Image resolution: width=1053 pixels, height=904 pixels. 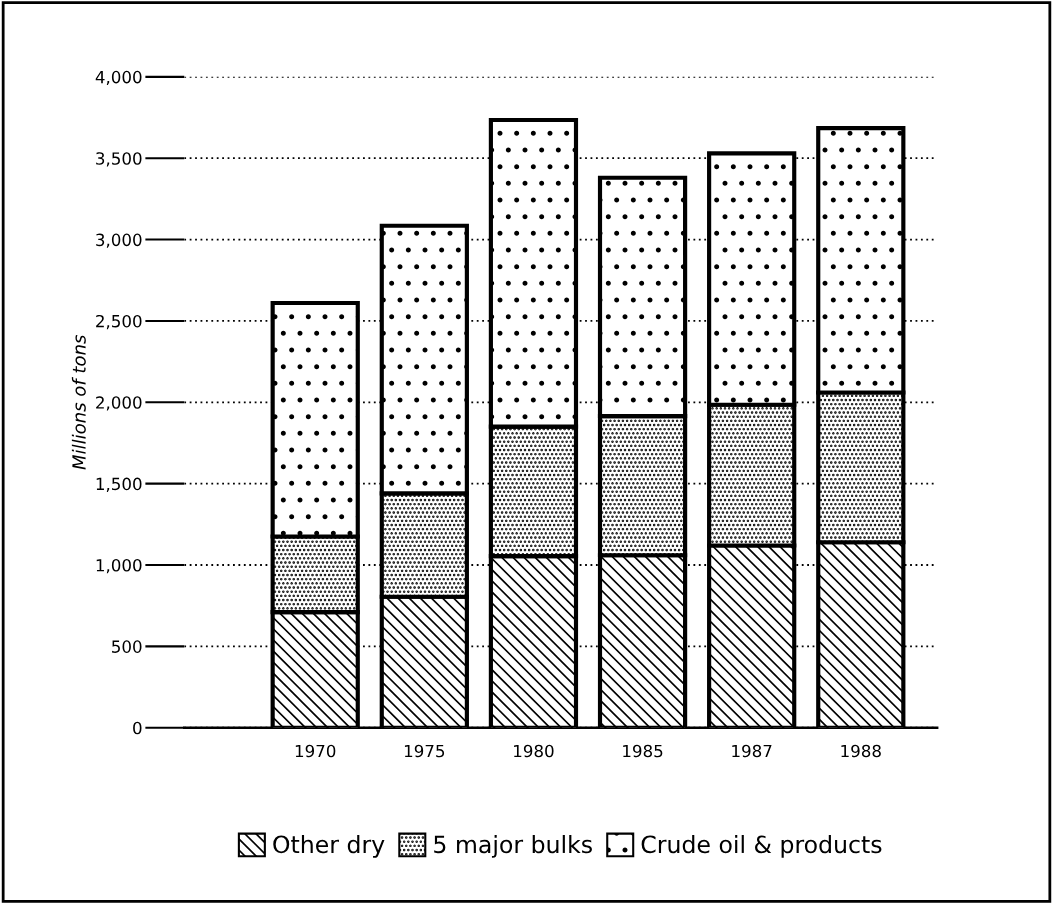 What do you see at coordinates (761, 846) in the screenshot?
I see `legend-label: Crude oil & products` at bounding box center [761, 846].